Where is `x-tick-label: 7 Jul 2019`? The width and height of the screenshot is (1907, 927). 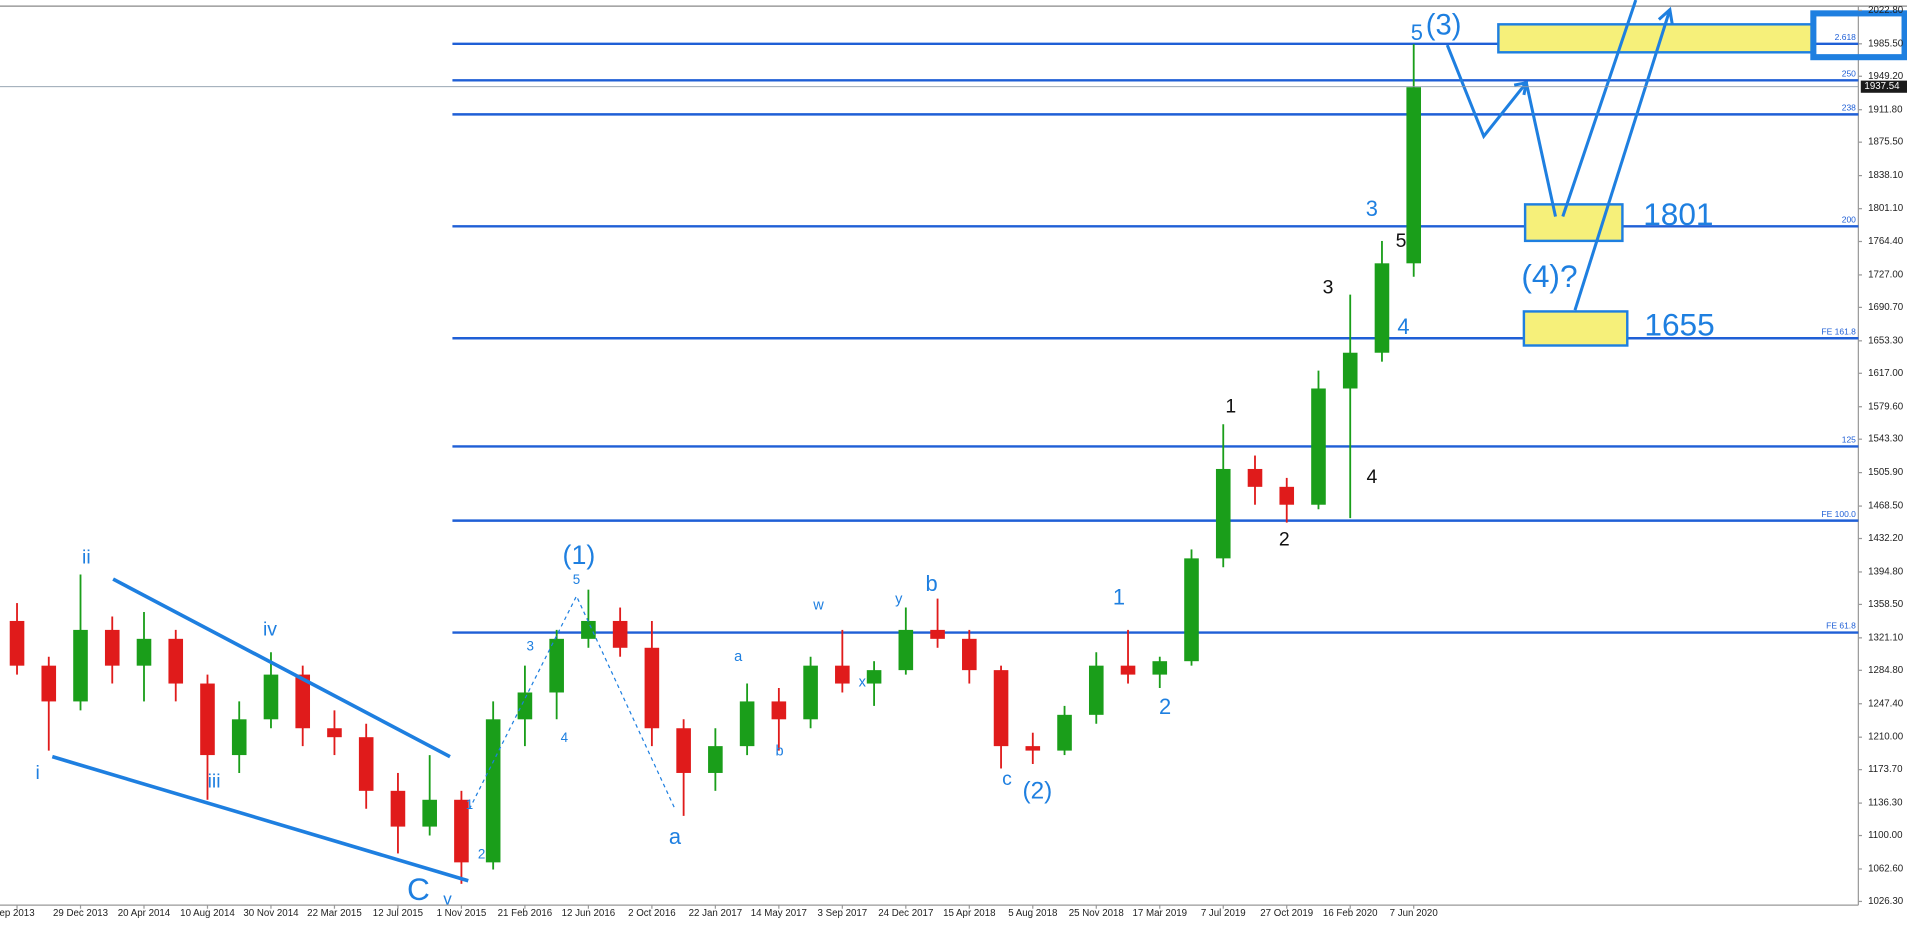
x-tick-label: 7 Jul 2019 is located at coordinates (1223, 913).